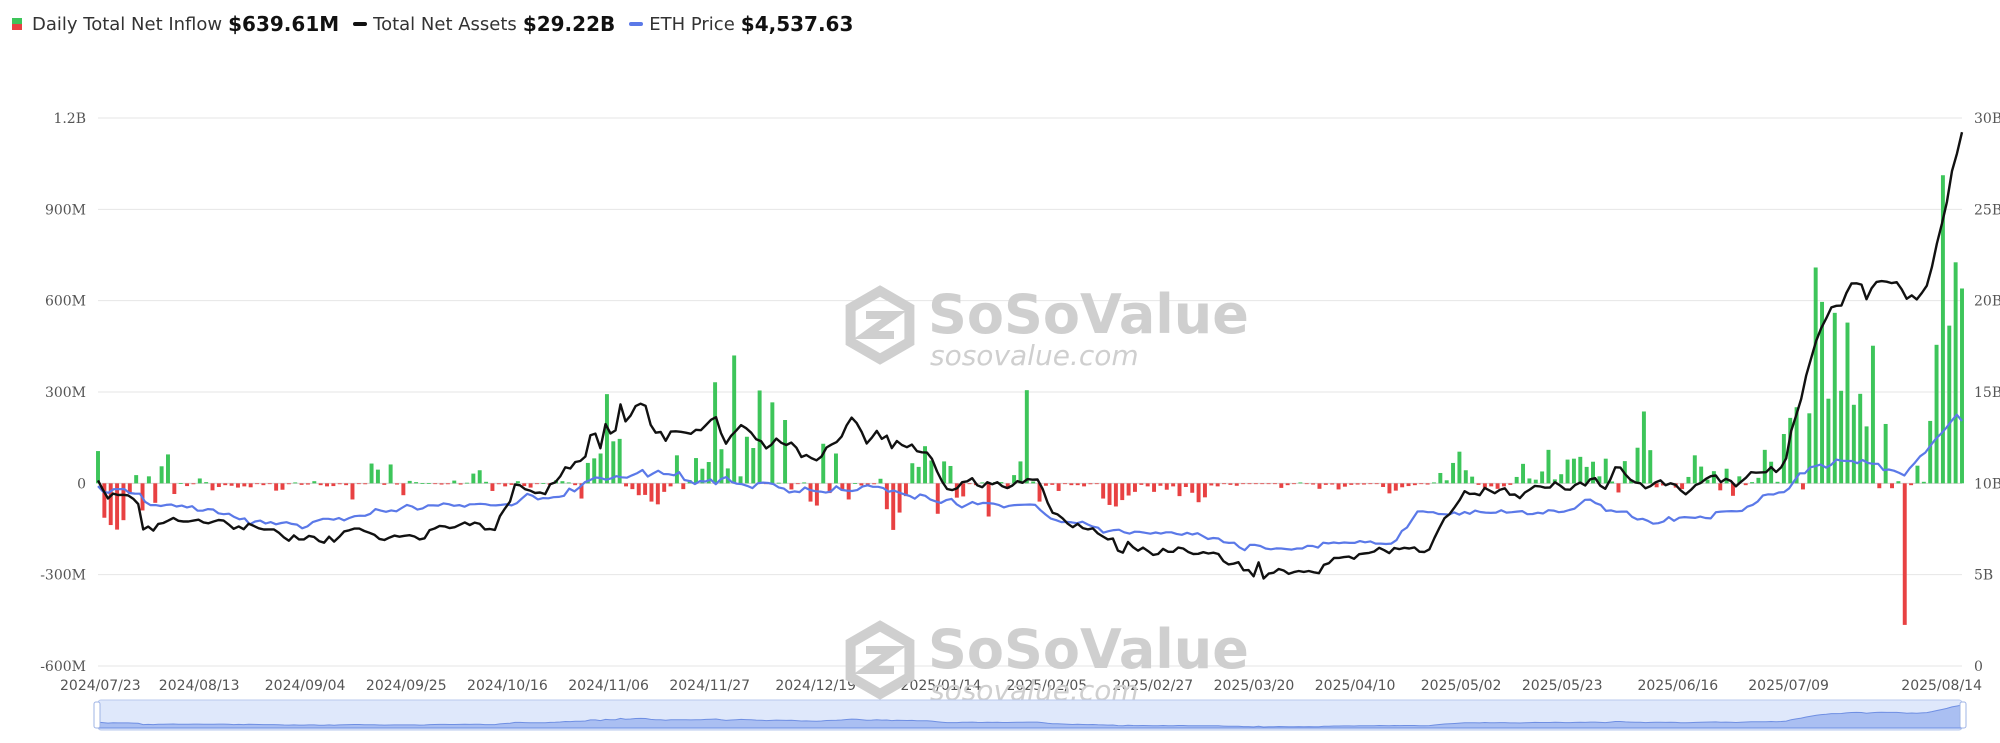 The height and width of the screenshot is (743, 2000). What do you see at coordinates (1963, 715) in the screenshot?
I see `navigator-right-handle` at bounding box center [1963, 715].